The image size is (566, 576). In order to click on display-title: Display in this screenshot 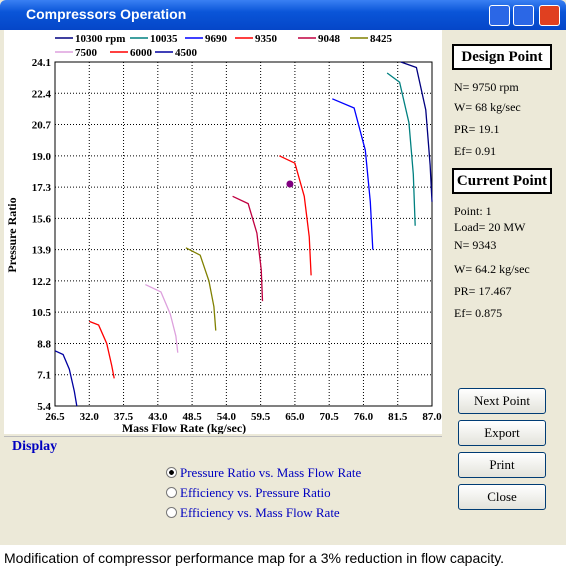, I will do `click(35, 446)`.